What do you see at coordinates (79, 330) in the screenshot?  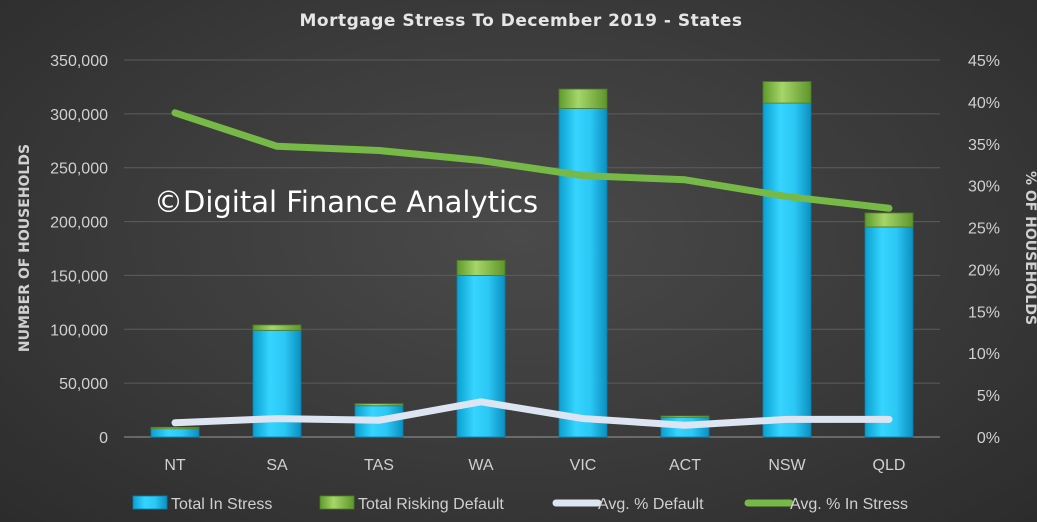 I see `y-tick-label: 100,000` at bounding box center [79, 330].